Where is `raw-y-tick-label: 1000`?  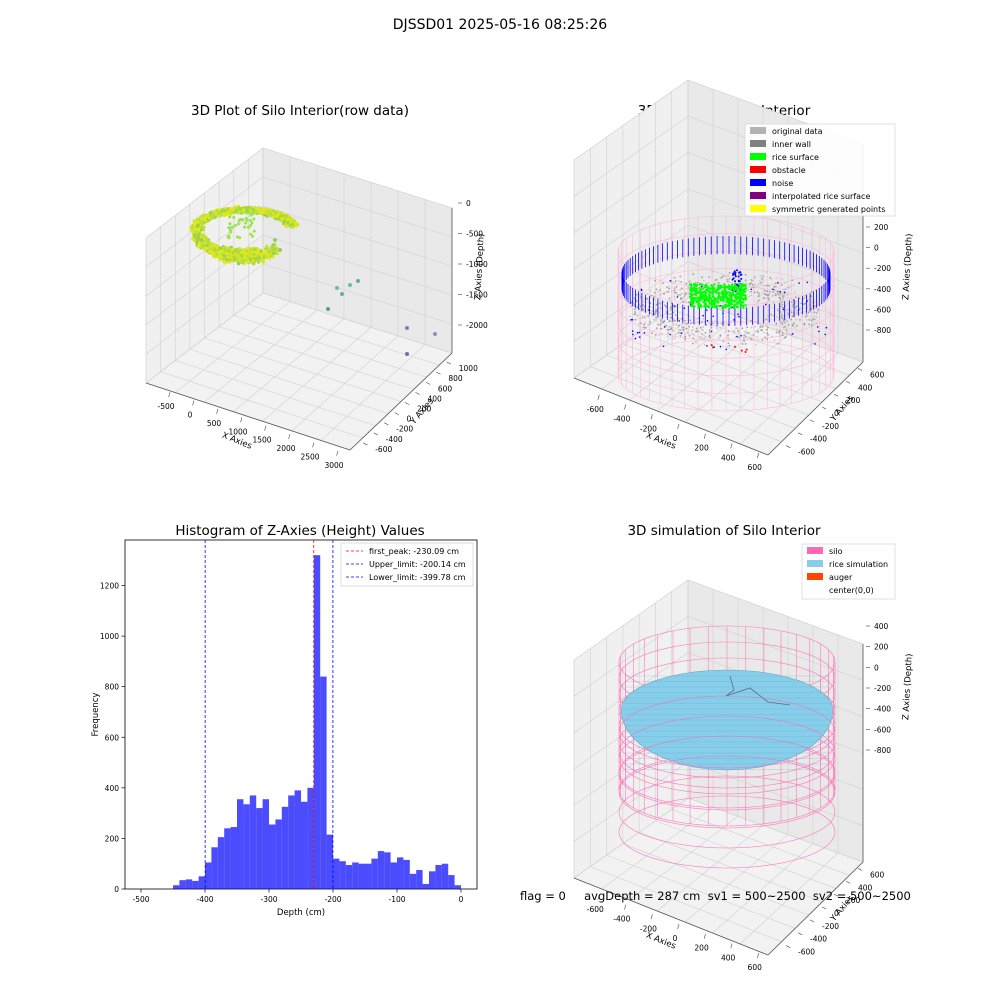
raw-y-tick-label: 1000 is located at coordinates (468, 368).